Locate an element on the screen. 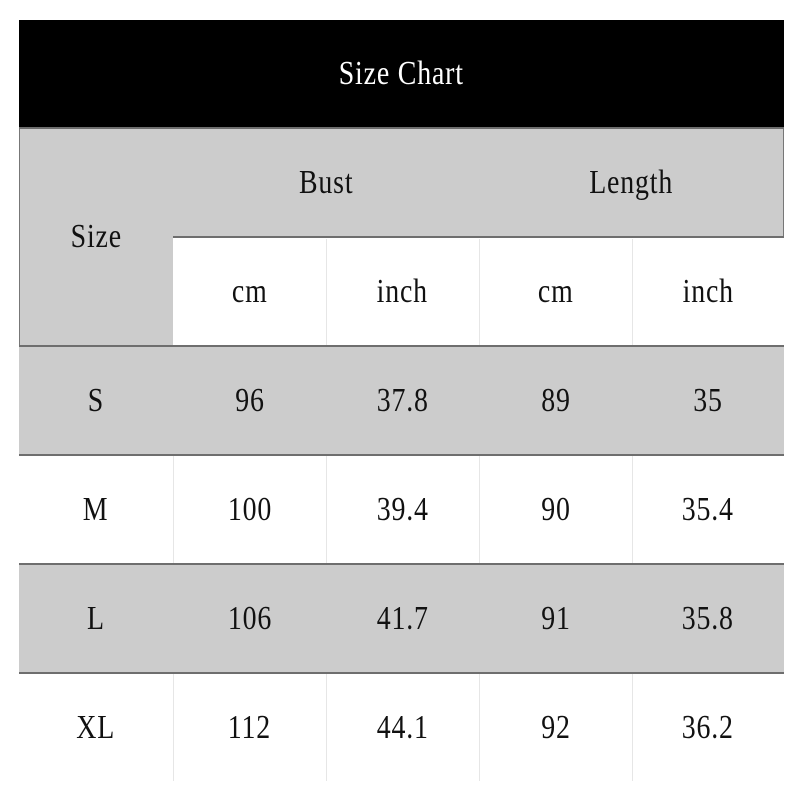 The width and height of the screenshot is (800, 800). table-cell-text: 92 is located at coordinates (555, 727).